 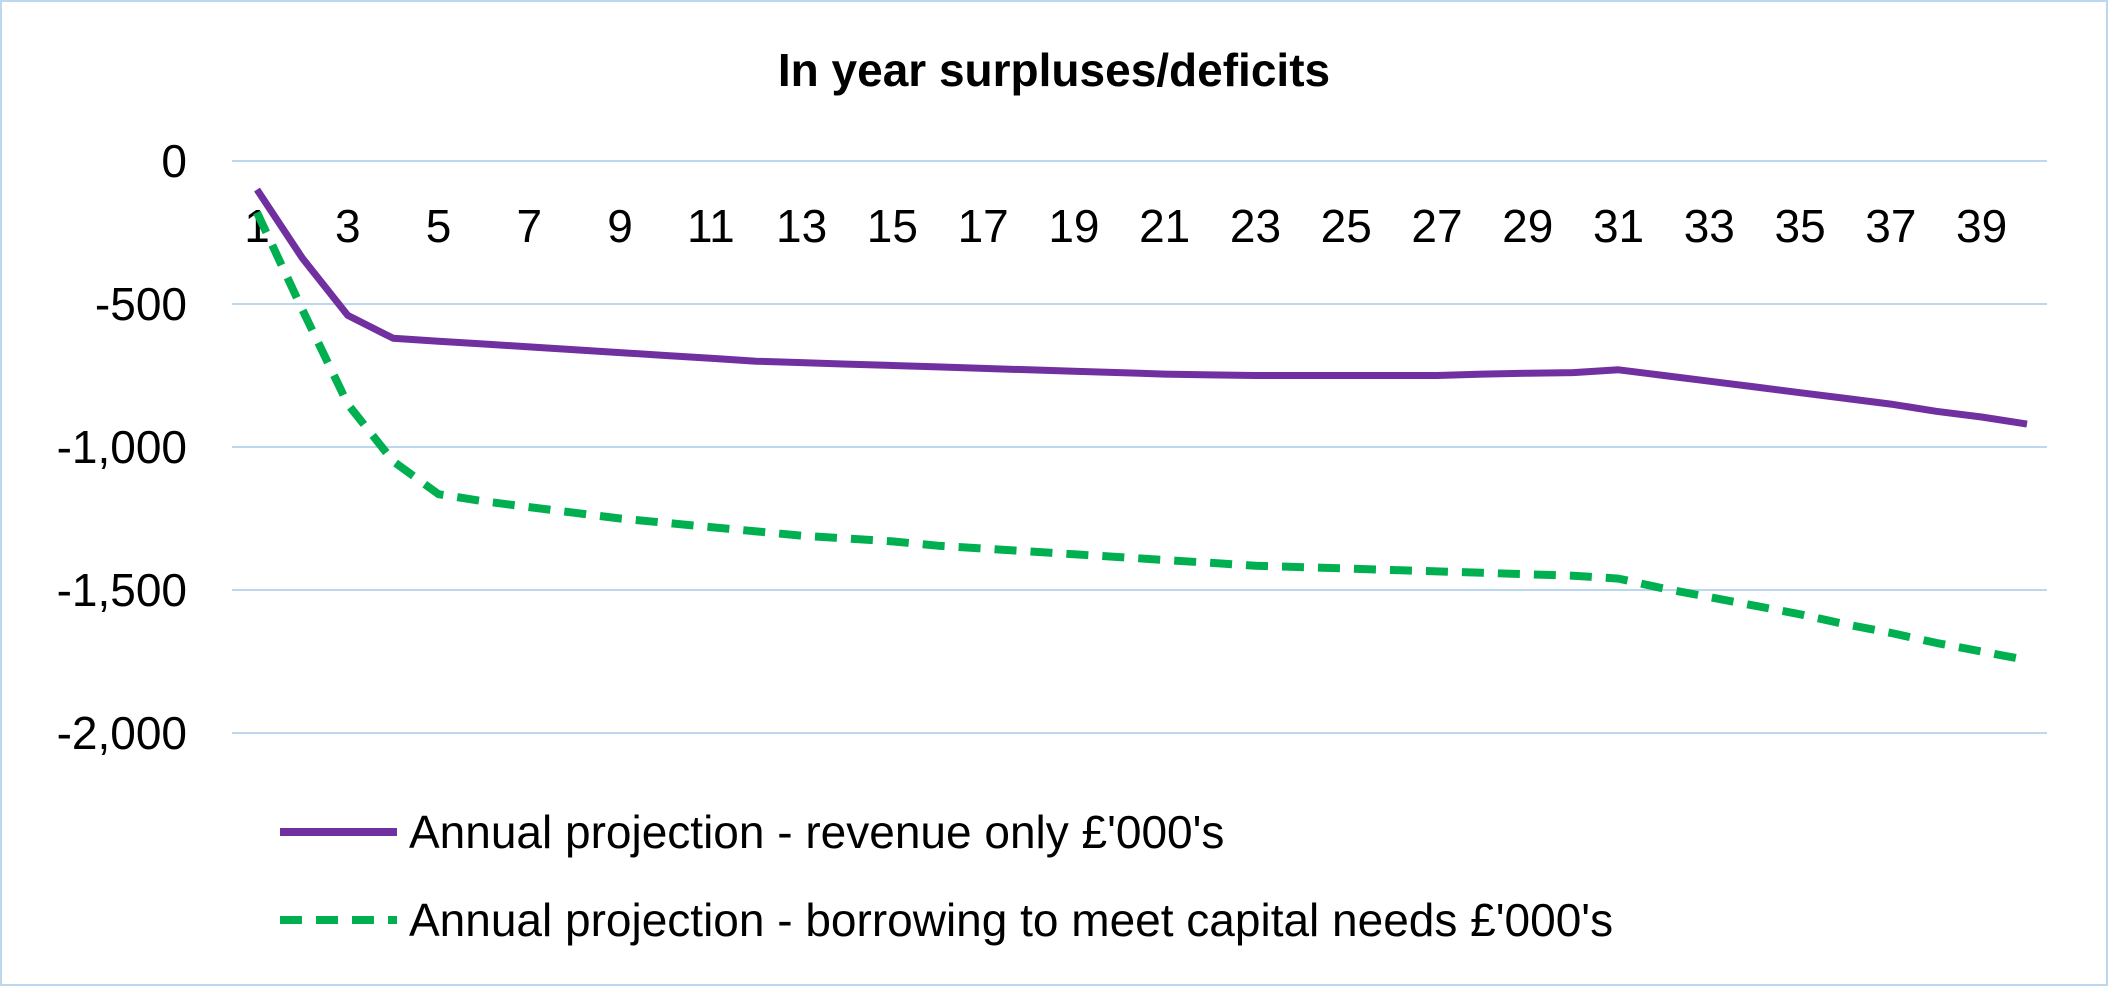 I want to click on y-tick-label: -1,500, so click(x=122, y=590).